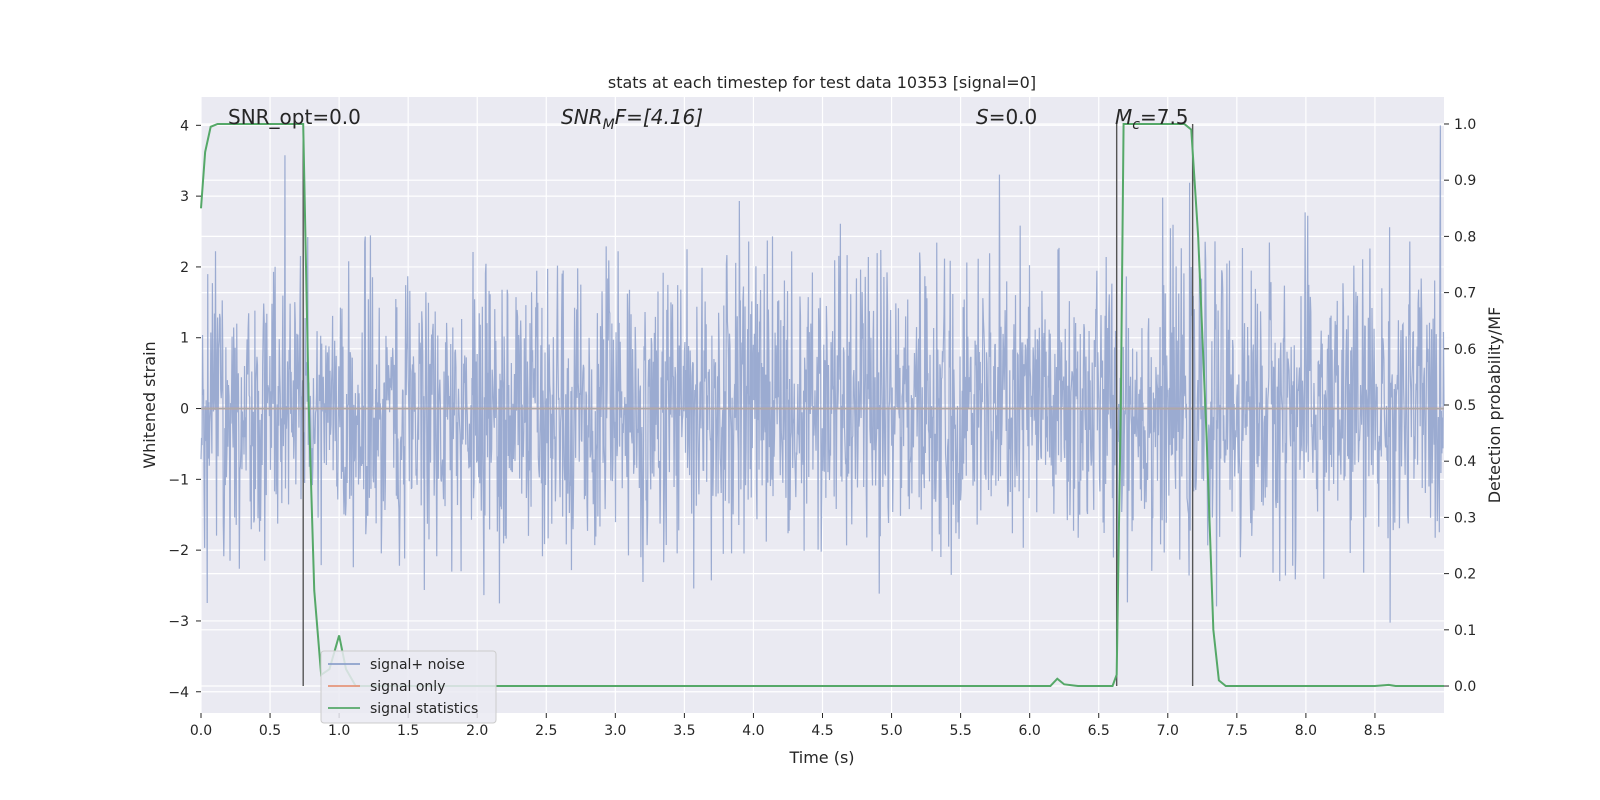 The height and width of the screenshot is (800, 1600). Describe the element at coordinates (1168, 731) in the screenshot. I see `x-tick-label: 7.0` at that location.